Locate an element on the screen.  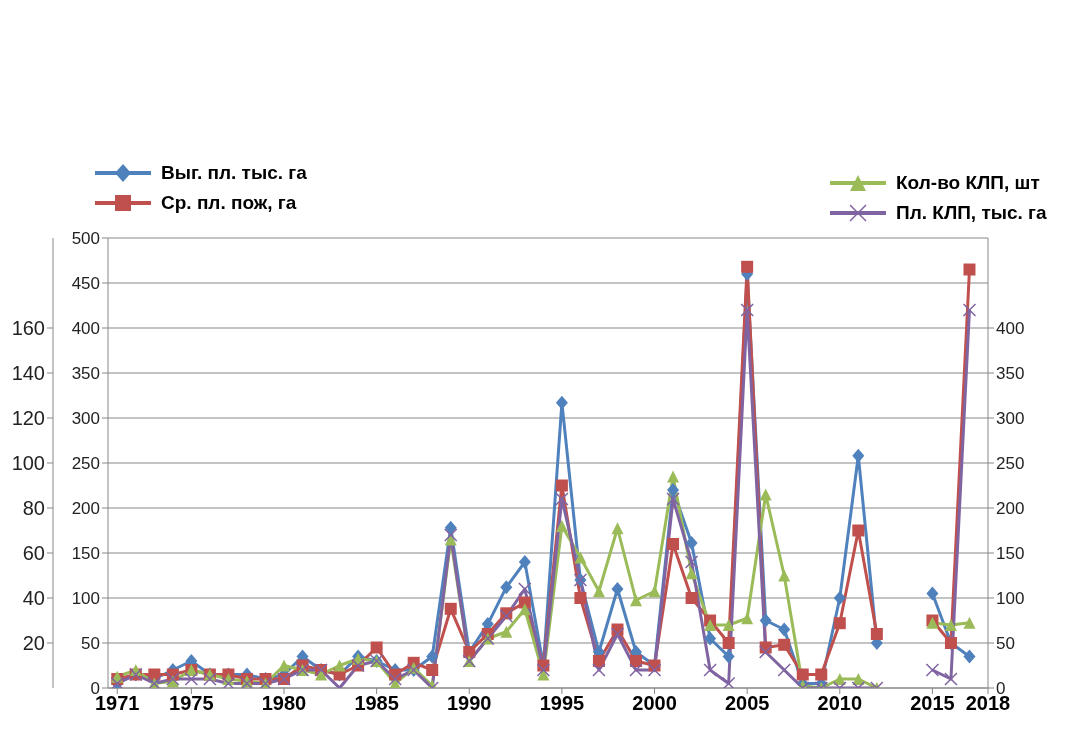
legend-label: Ср. пл. пож, га is located at coordinates (229, 203).